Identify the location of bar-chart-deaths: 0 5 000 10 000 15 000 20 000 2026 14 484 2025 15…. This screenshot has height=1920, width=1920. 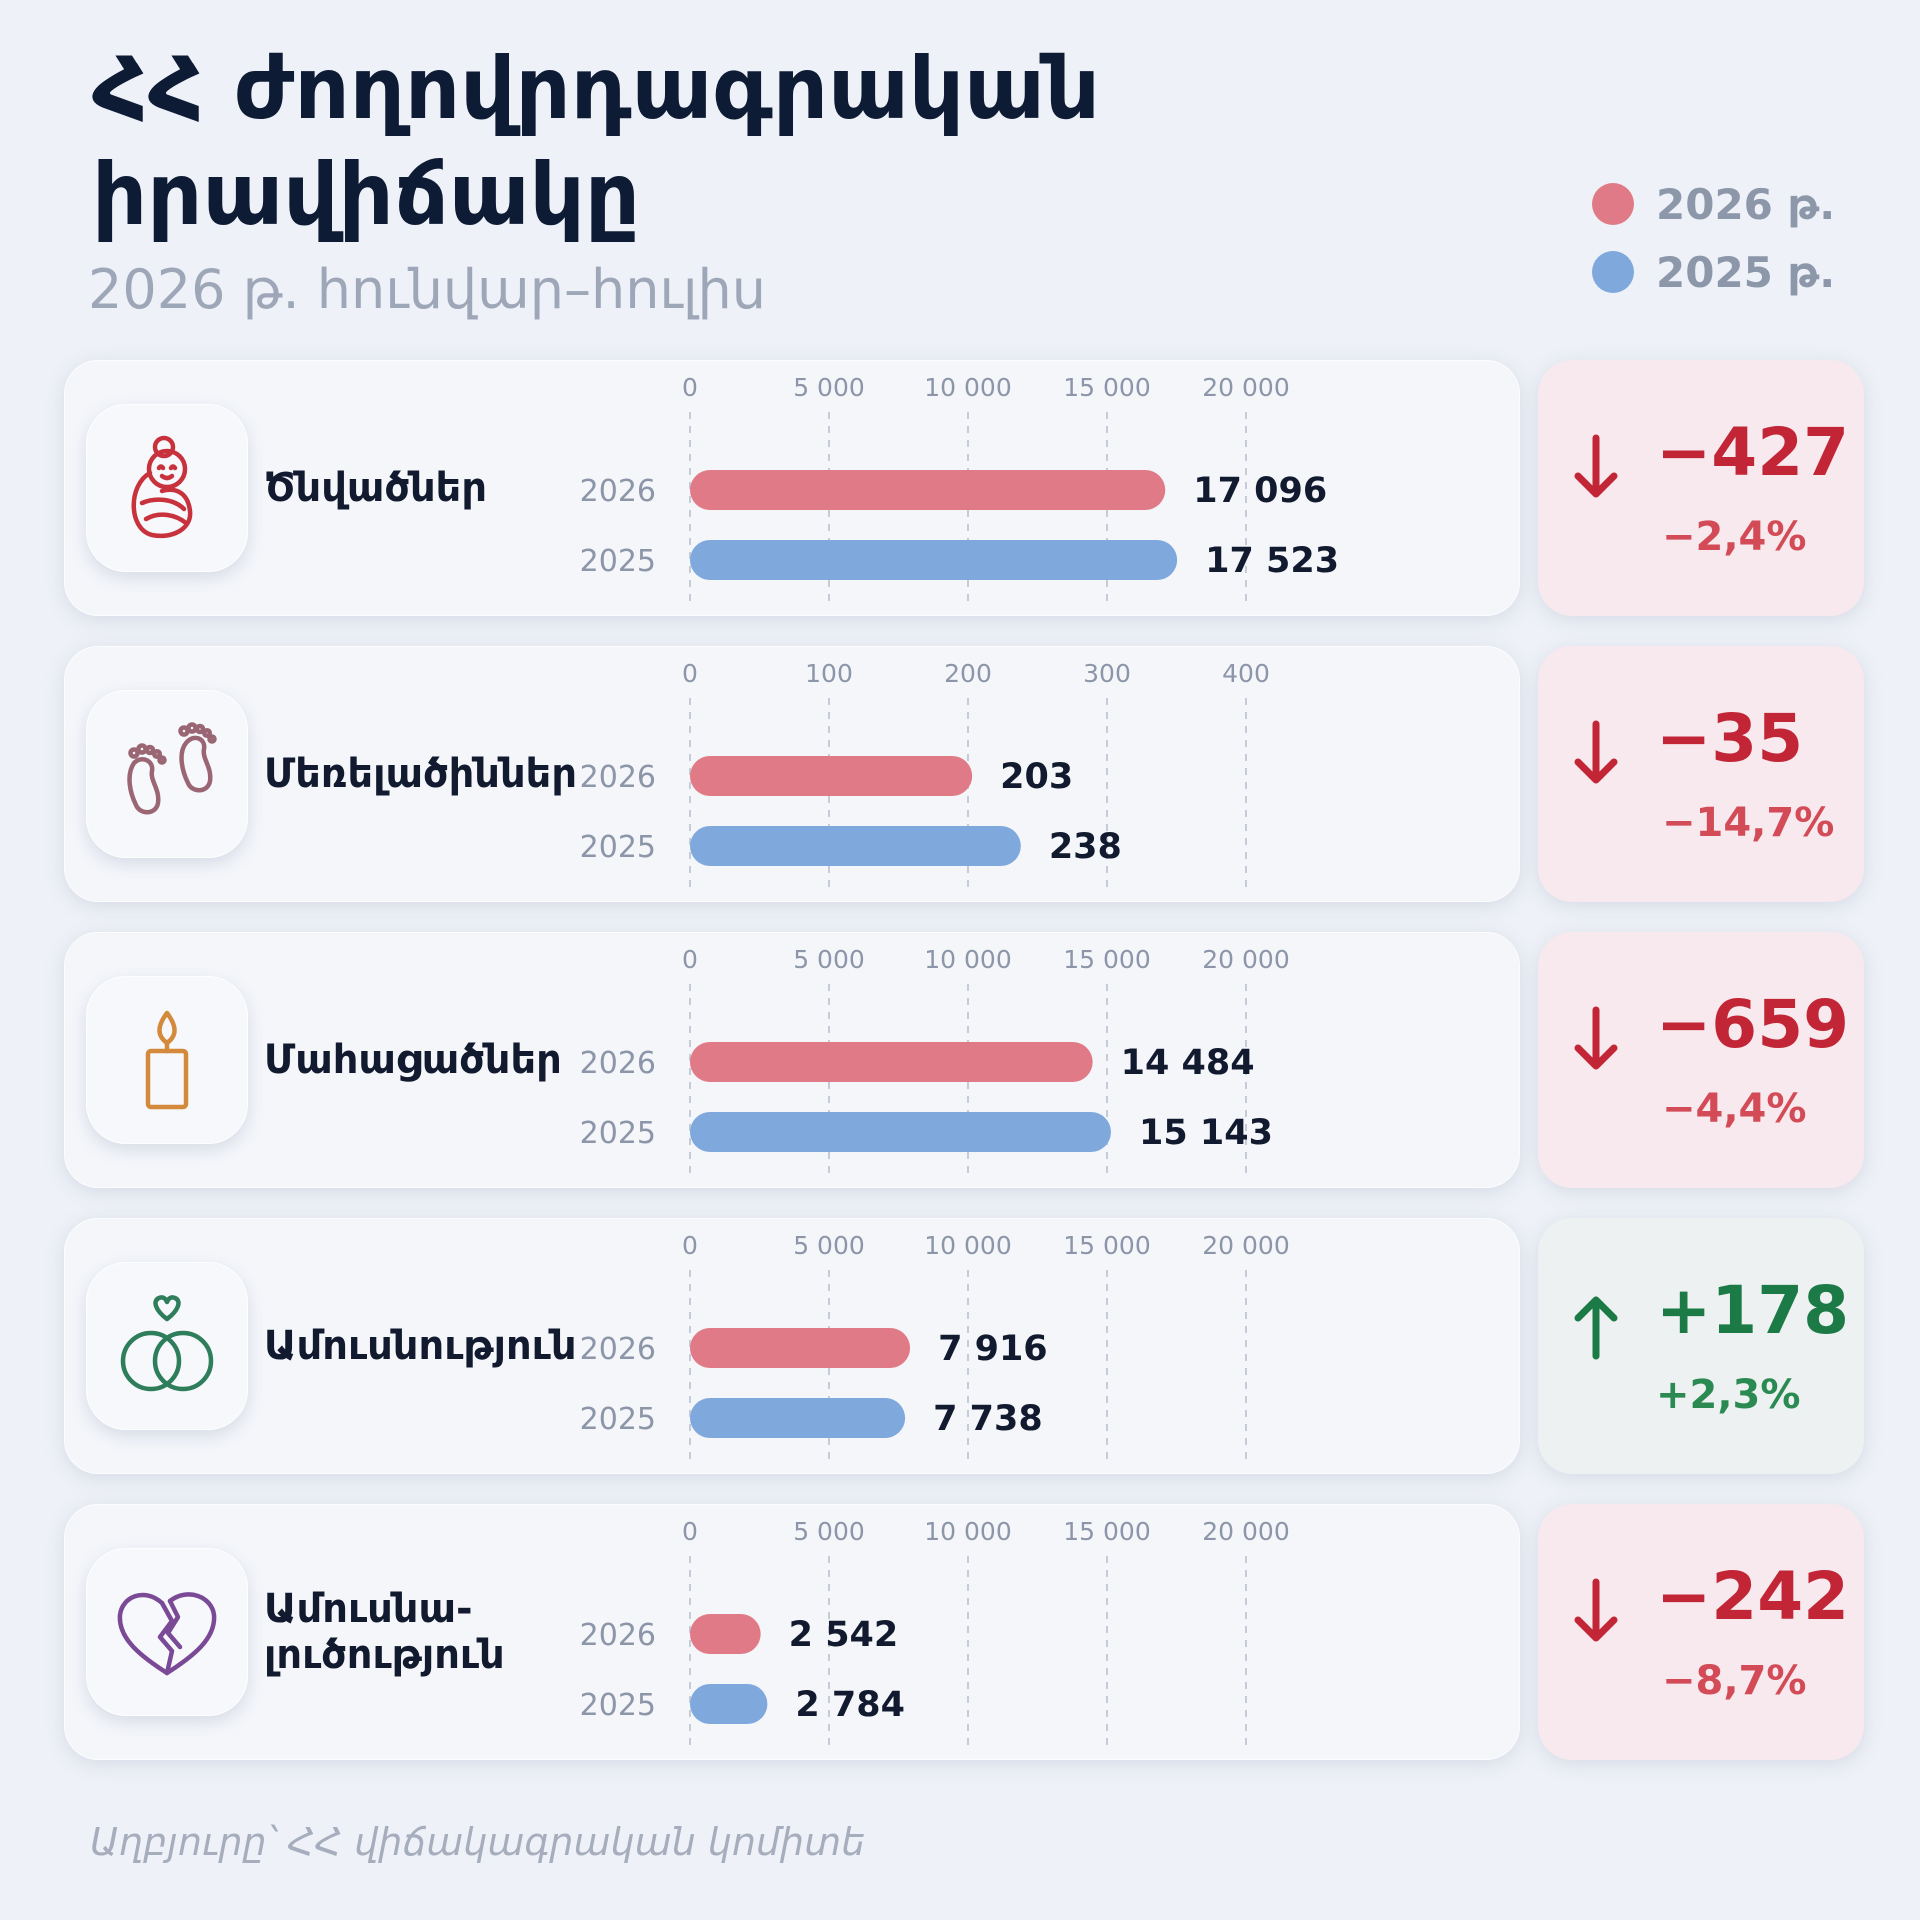
(935, 1059).